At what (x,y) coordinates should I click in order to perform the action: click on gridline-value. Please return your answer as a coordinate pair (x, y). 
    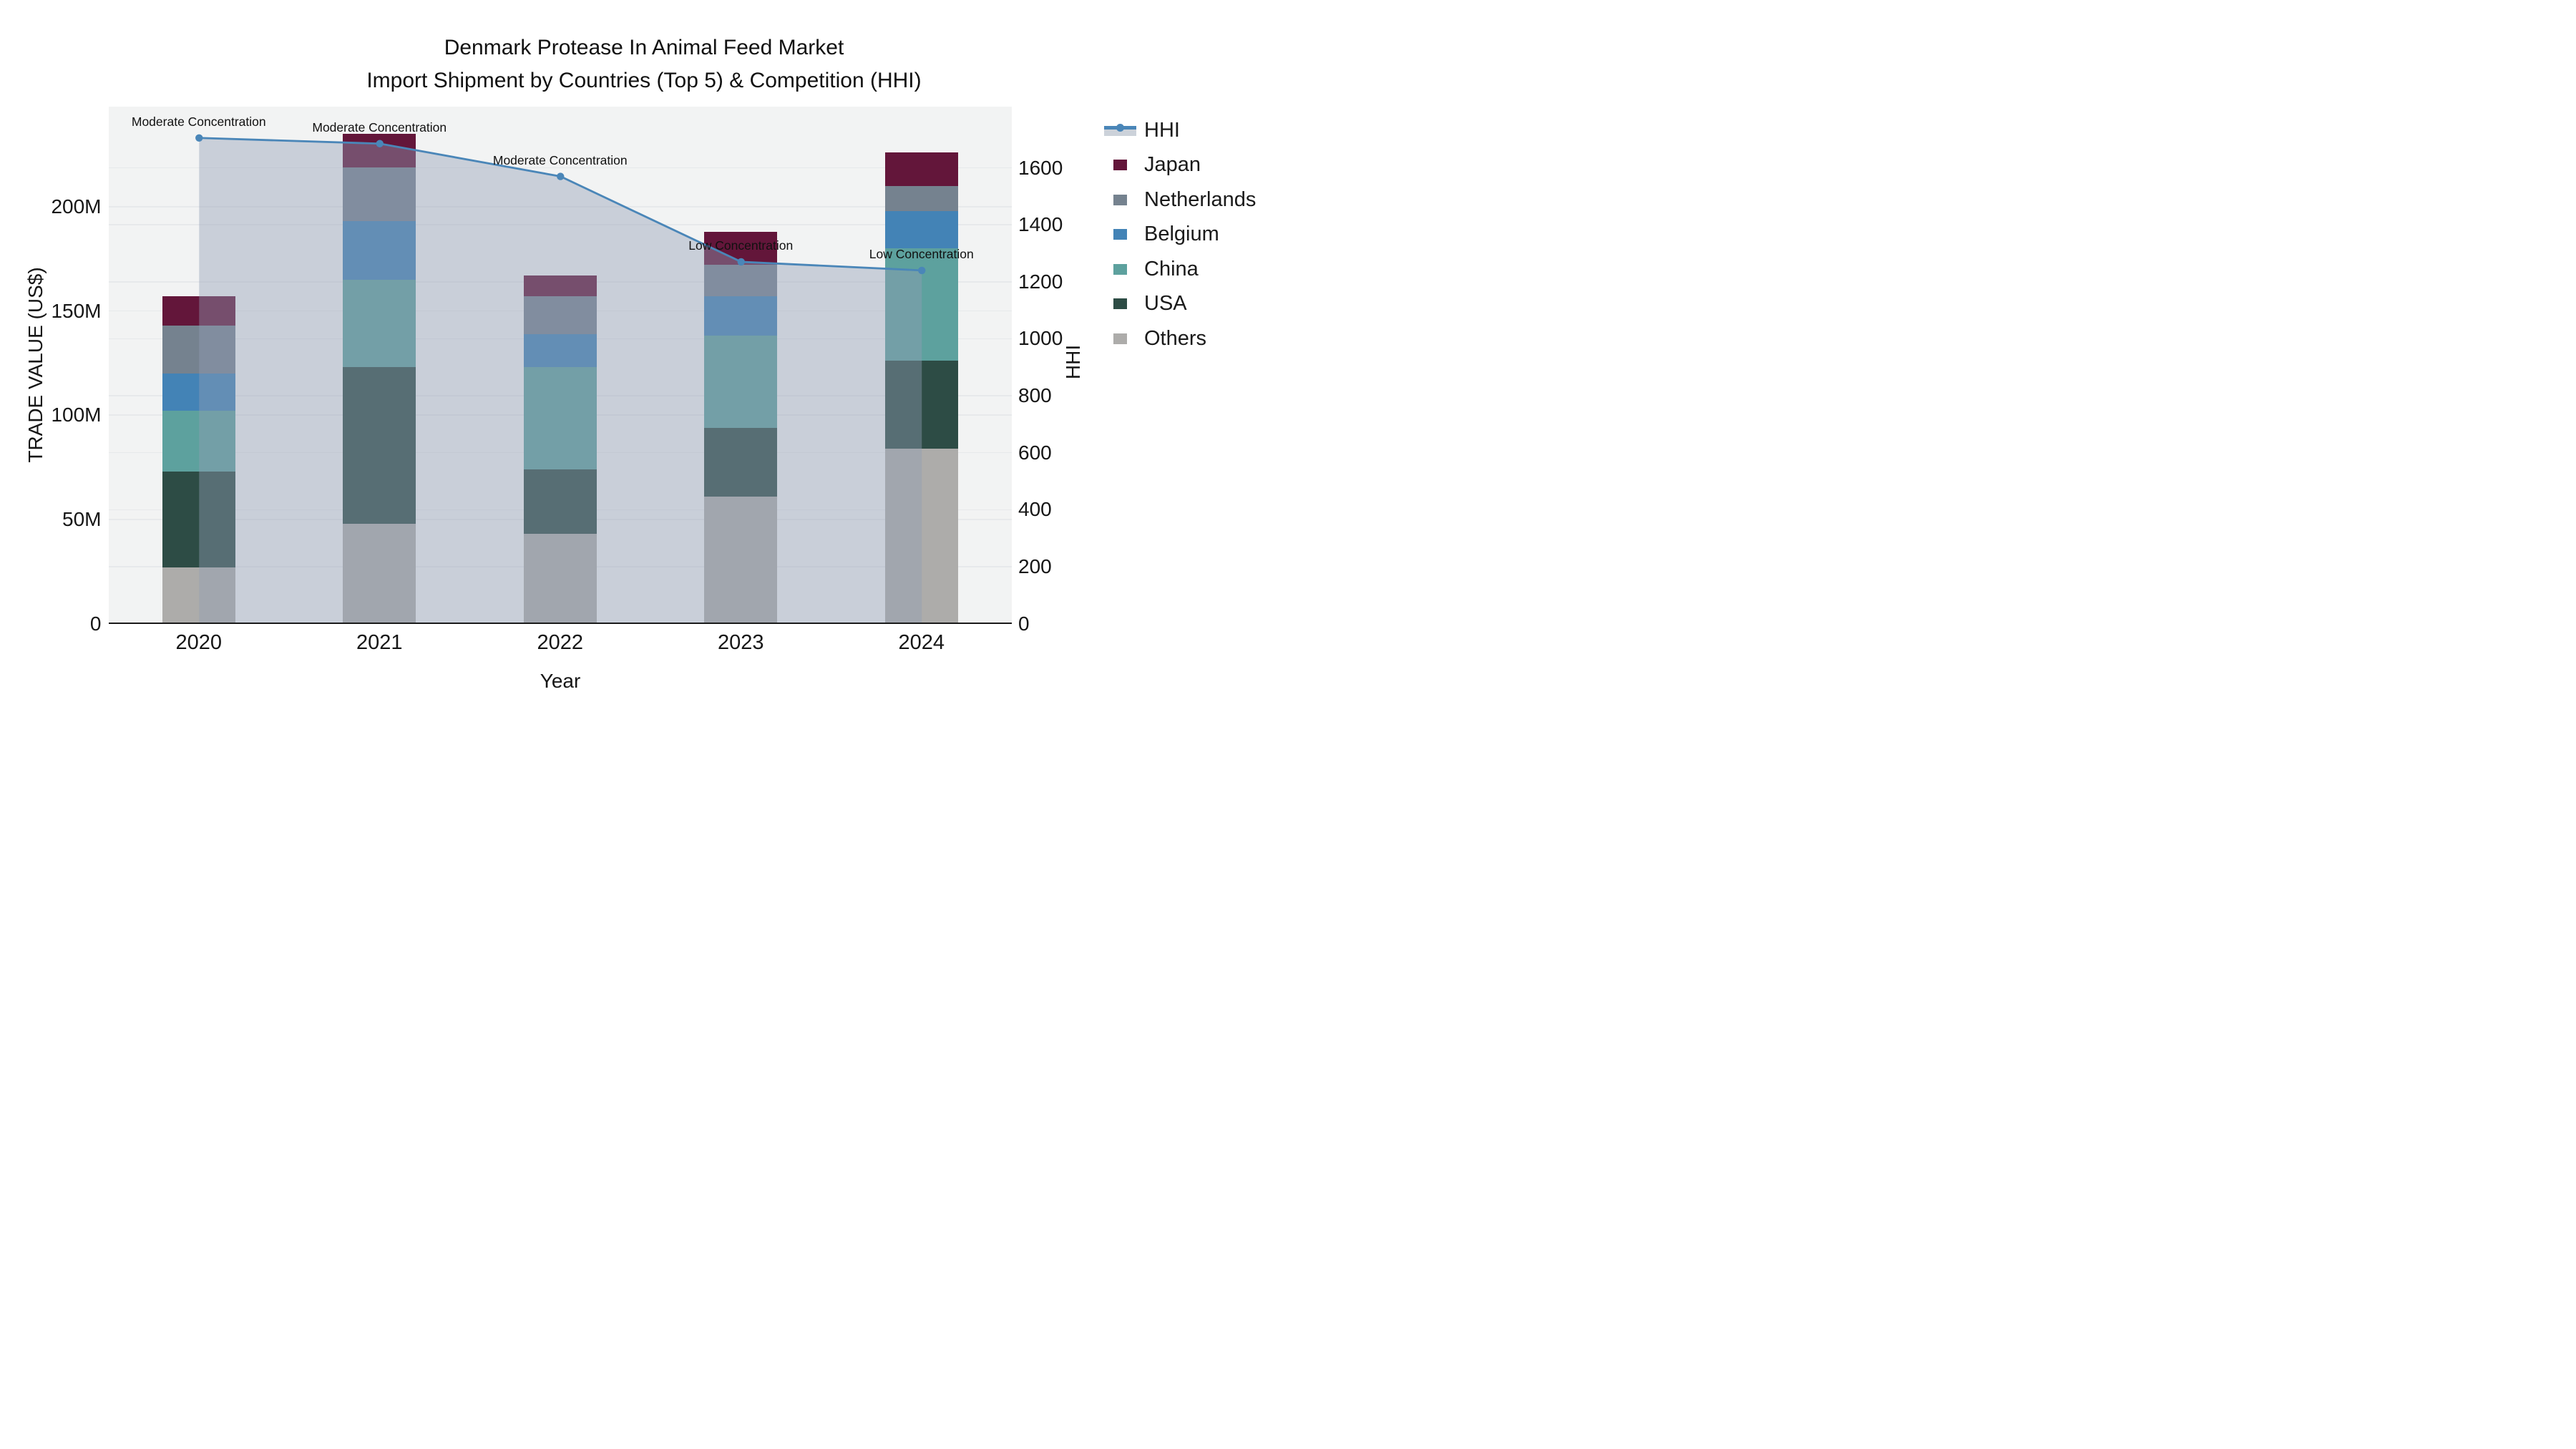
    Looking at the image, I should click on (560, 207).